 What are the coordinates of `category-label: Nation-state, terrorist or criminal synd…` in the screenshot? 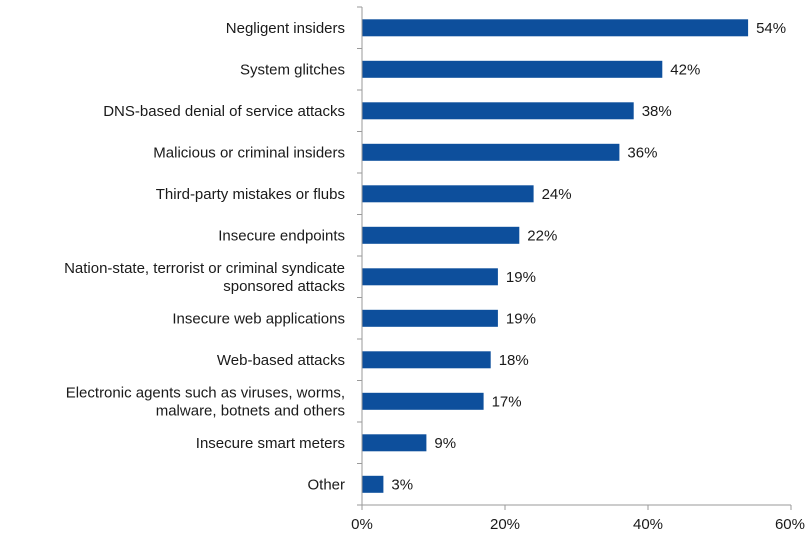 It's located at (204, 268).